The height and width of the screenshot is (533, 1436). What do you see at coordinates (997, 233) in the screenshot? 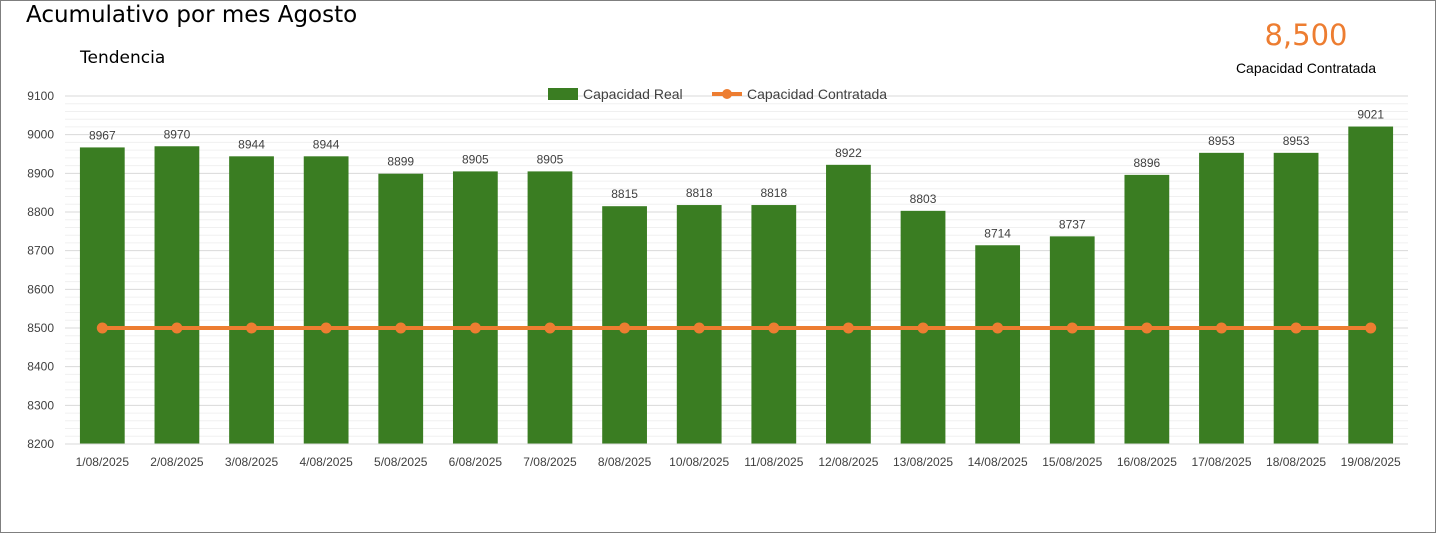
I see `bar-data-label: 8714` at bounding box center [997, 233].